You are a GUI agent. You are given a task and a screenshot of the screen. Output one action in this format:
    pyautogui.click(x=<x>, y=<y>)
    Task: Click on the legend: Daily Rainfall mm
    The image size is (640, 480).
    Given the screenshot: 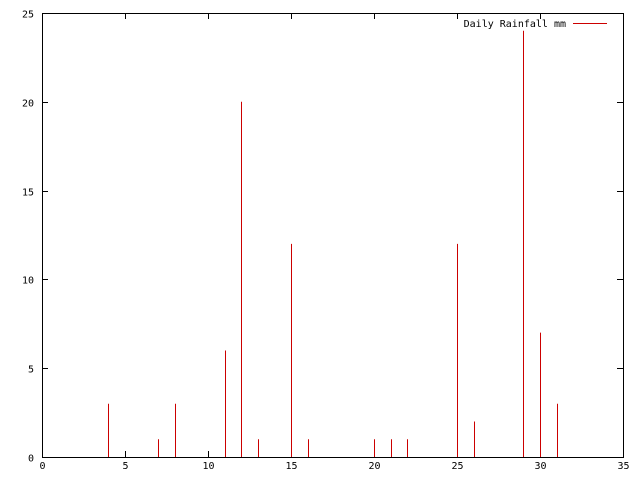 What is the action you would take?
    pyautogui.click(x=535, y=24)
    